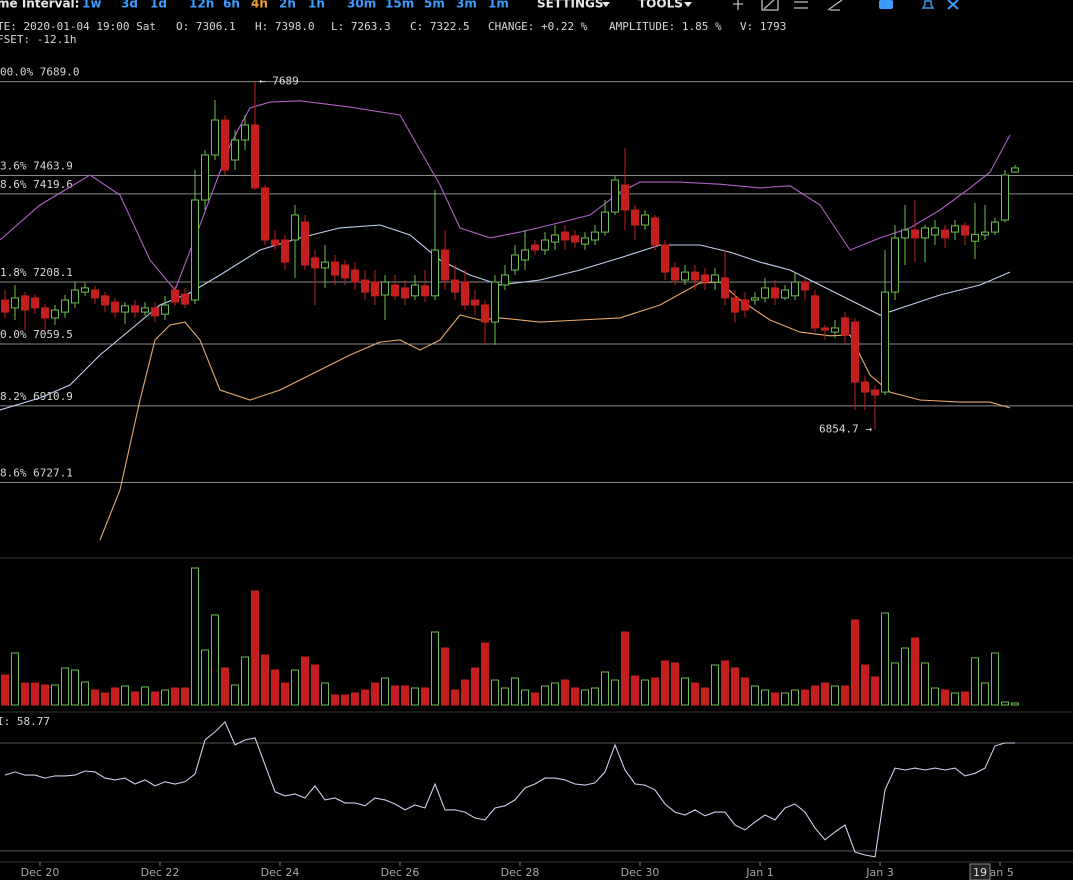 This screenshot has height=880, width=1073. I want to click on fib-tool, so click(801, 5).